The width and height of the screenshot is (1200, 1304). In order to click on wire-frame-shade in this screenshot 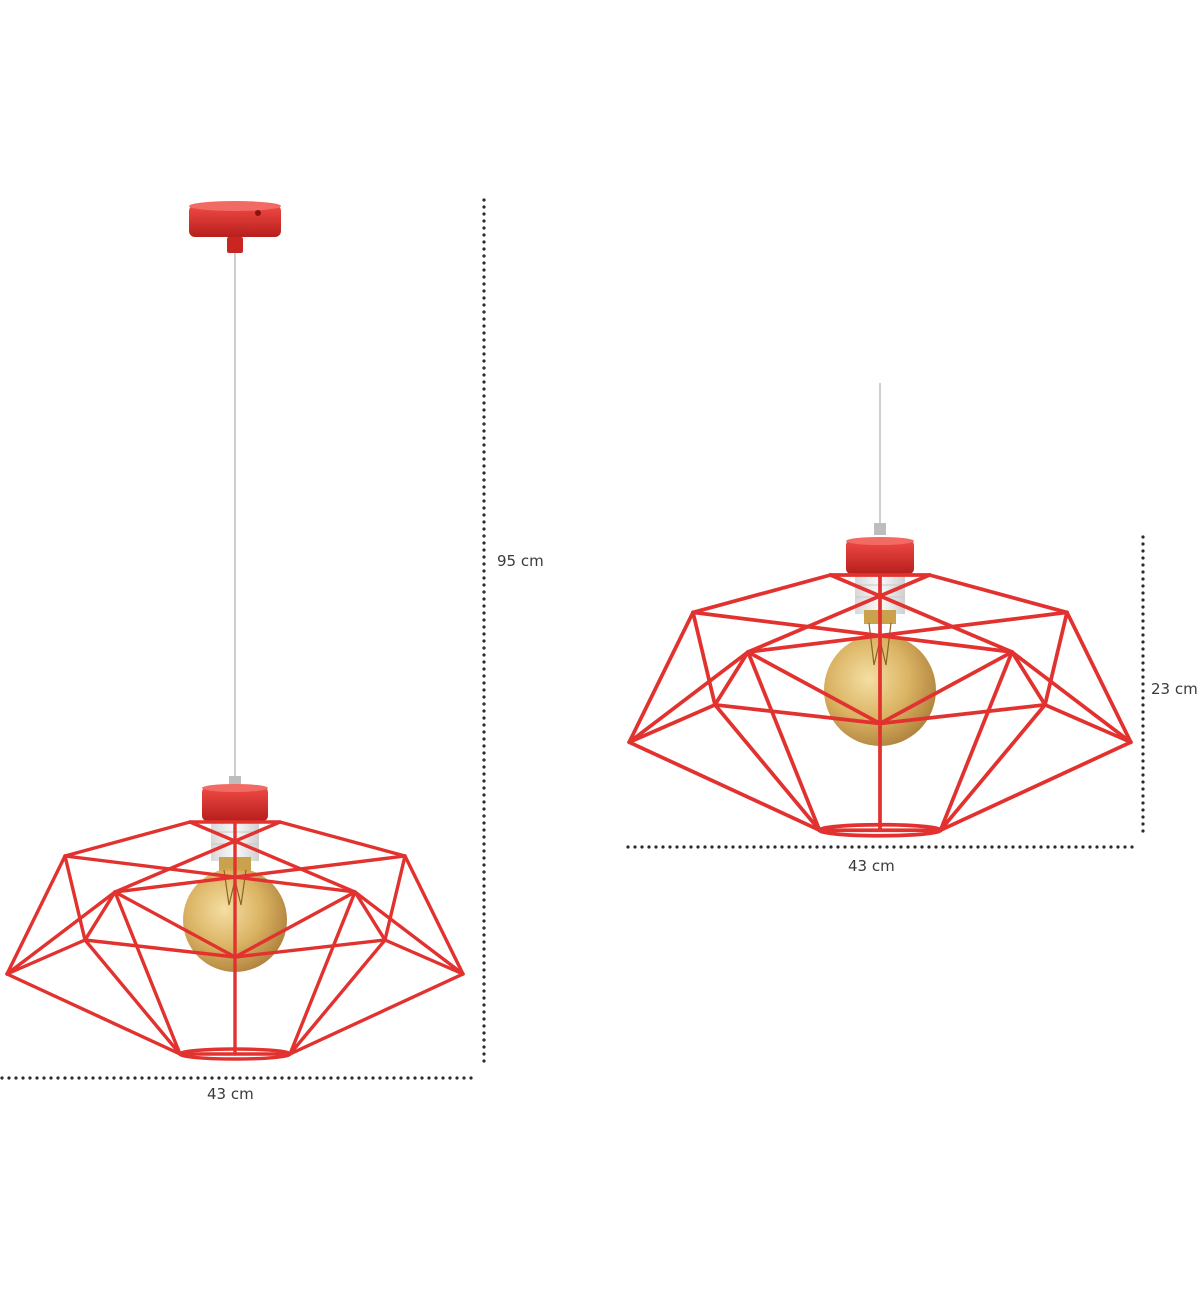, I will do `click(235, 940)`.